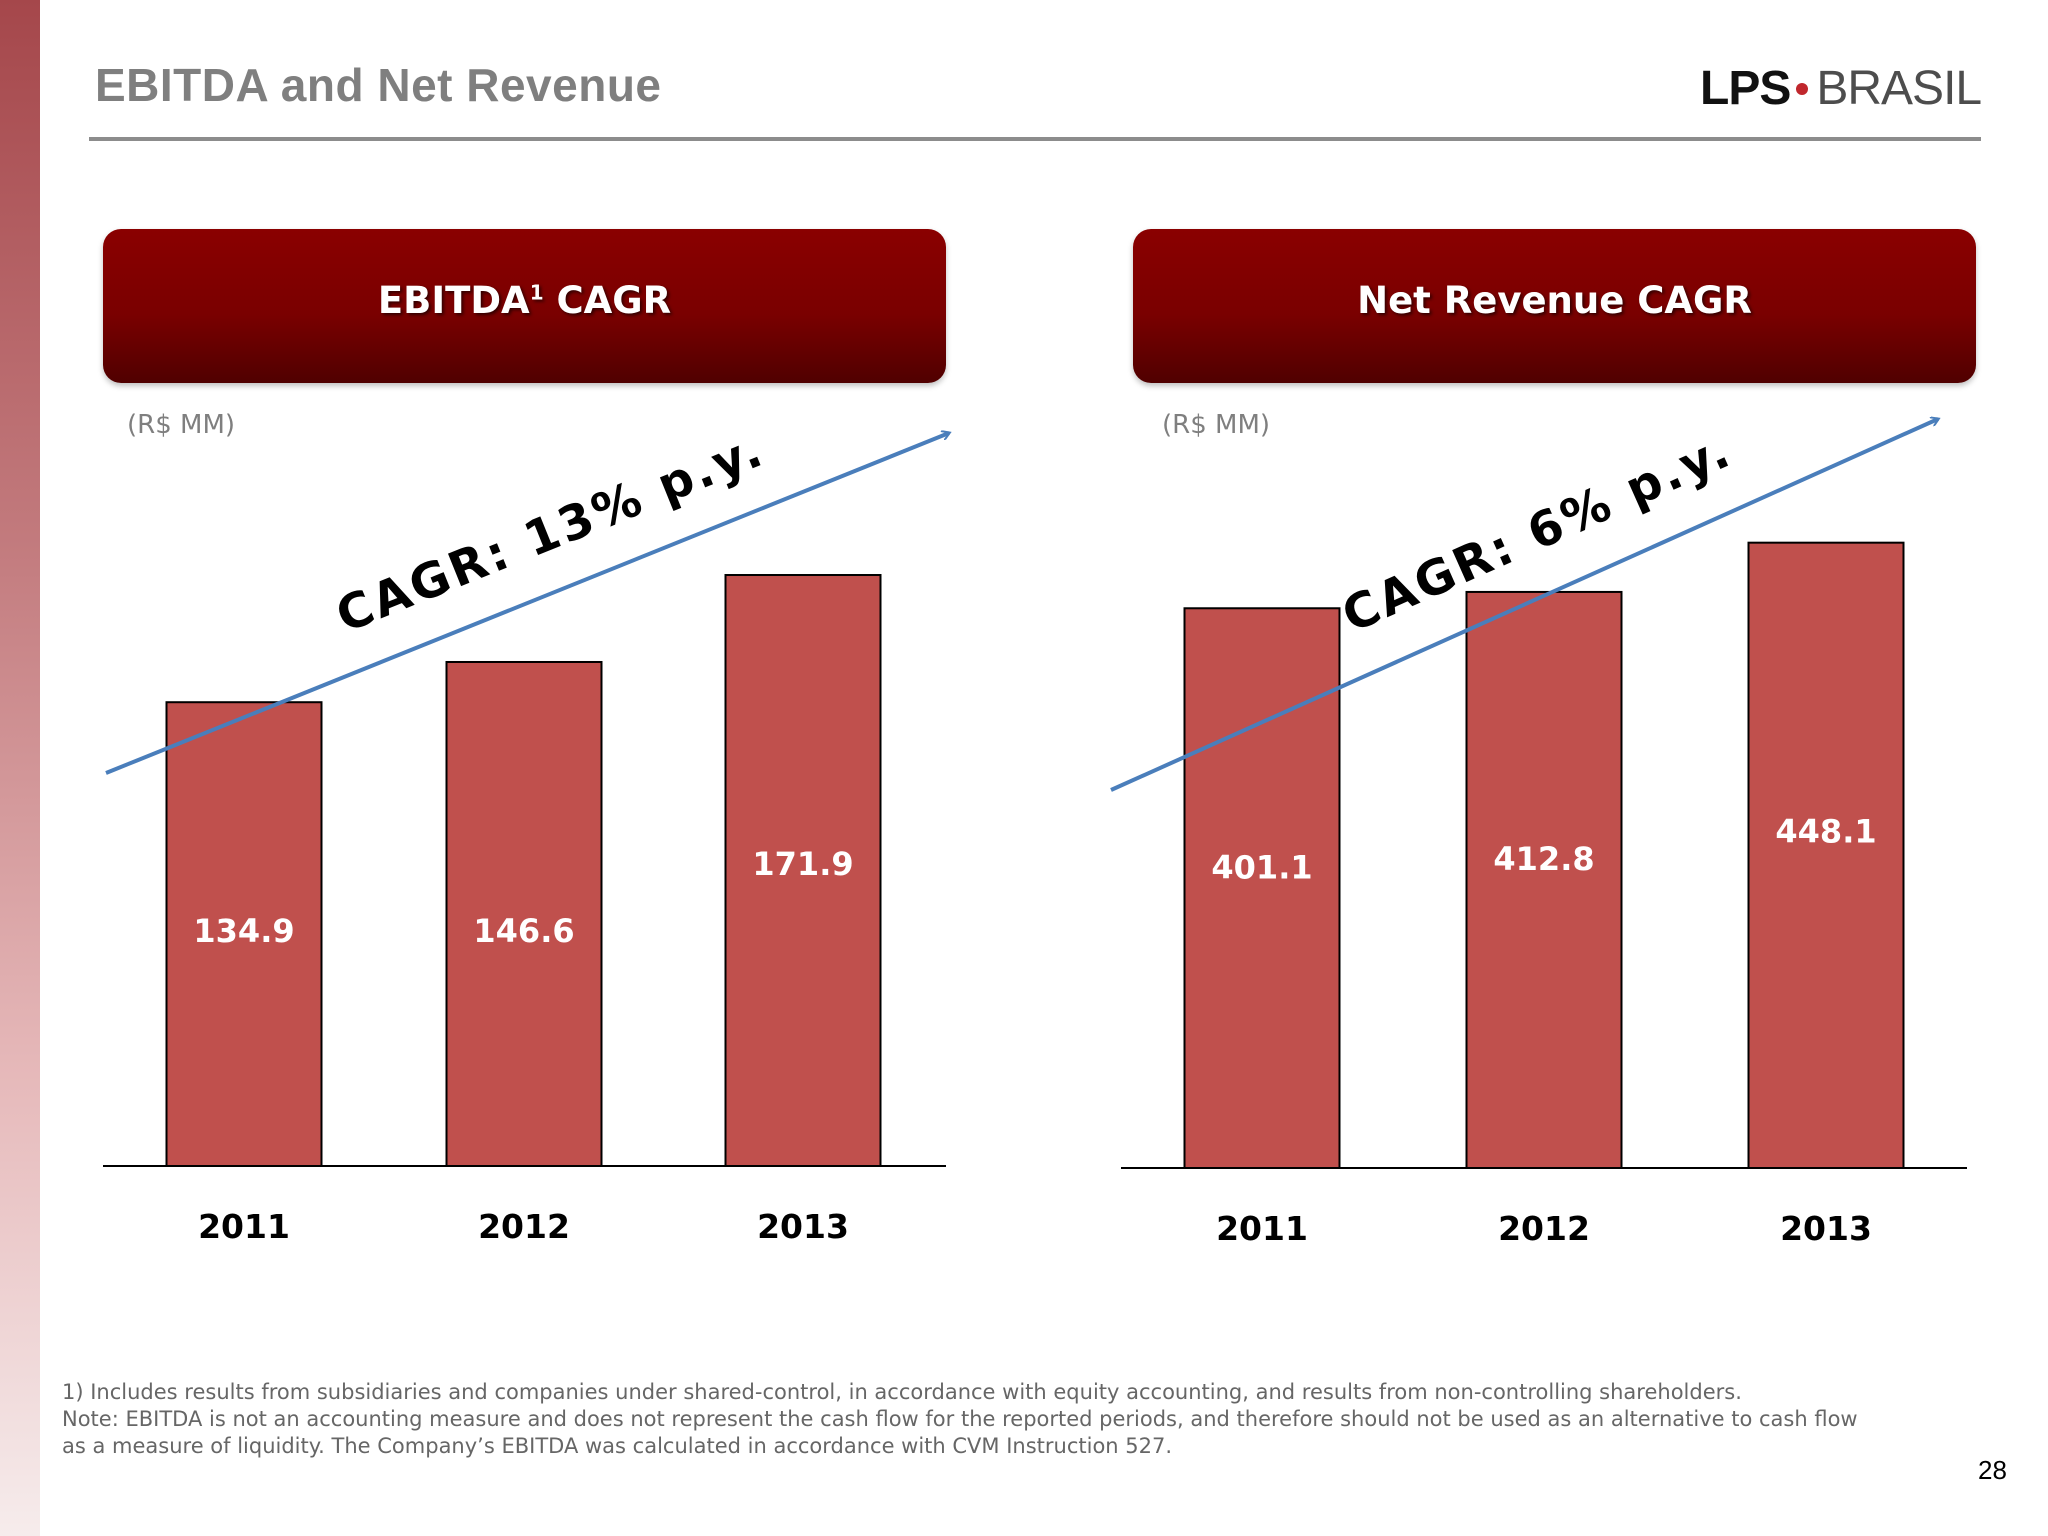  I want to click on ebitda-category-label-2013: 2013, so click(803, 1226).